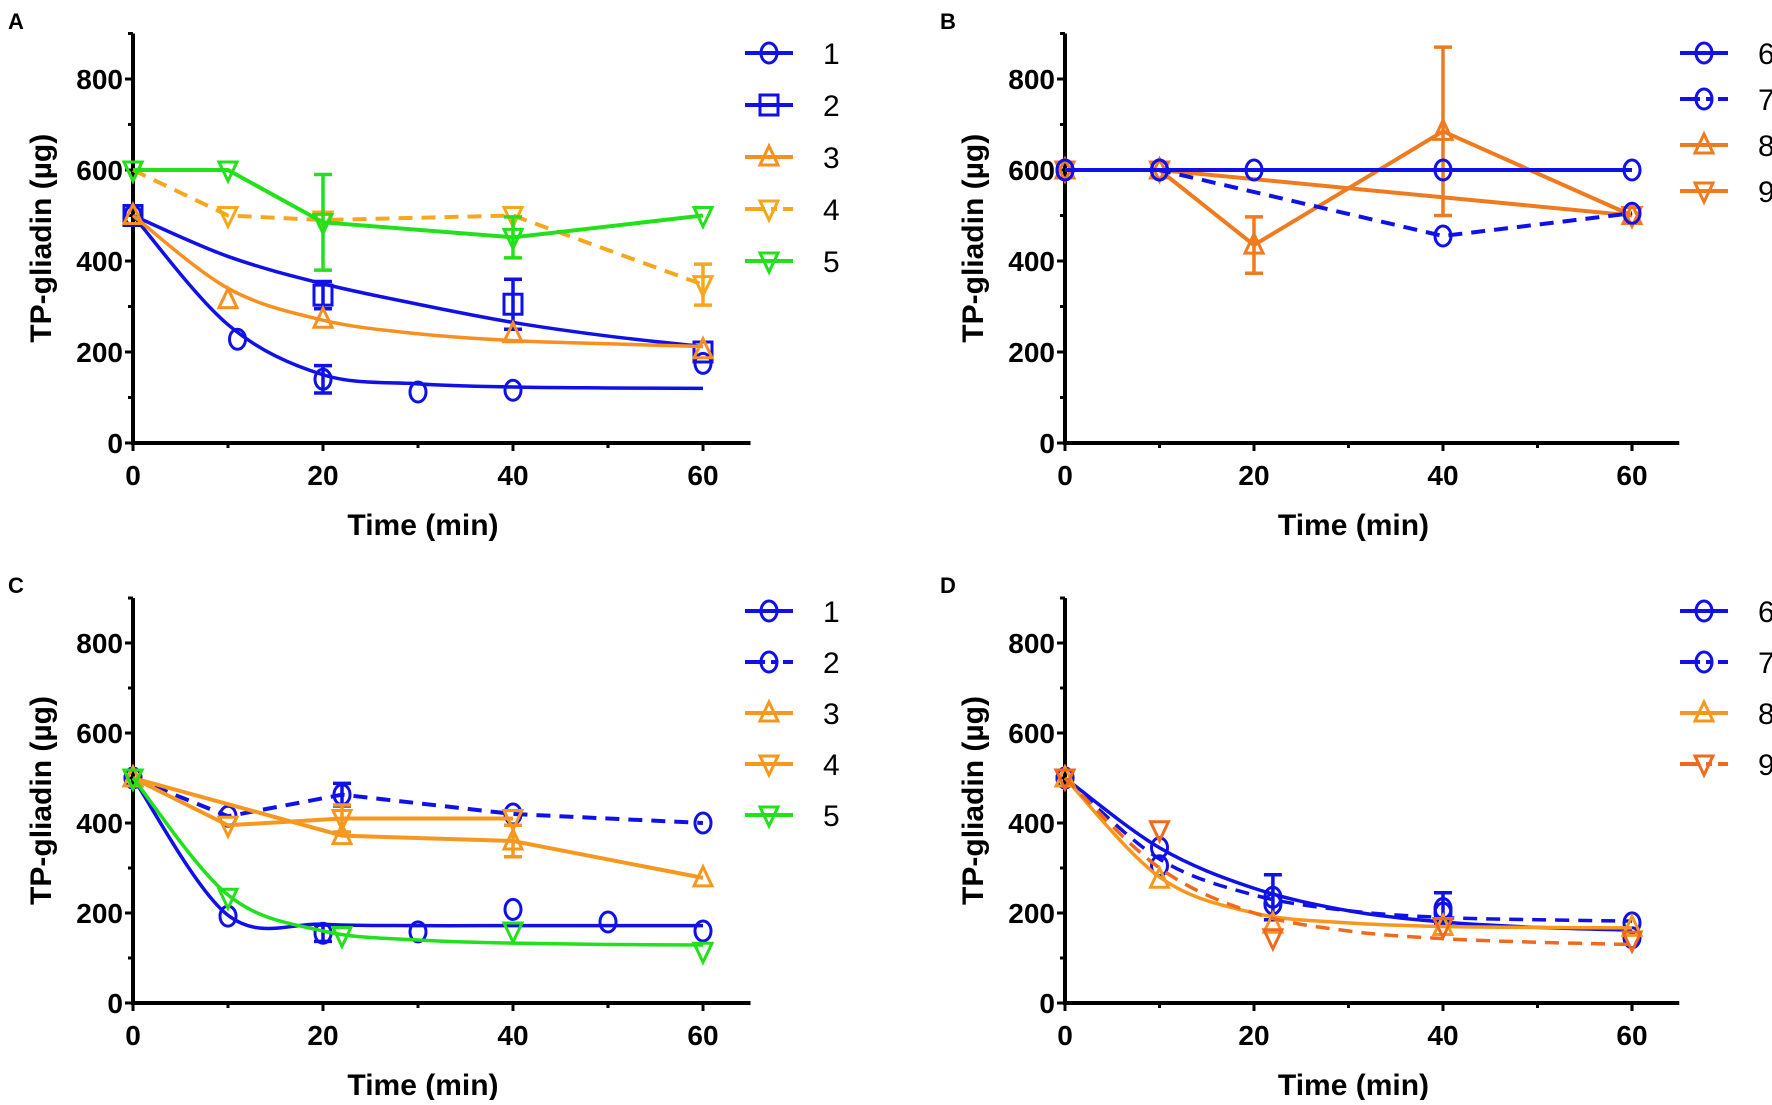 The image size is (1772, 1105). I want to click on legend-label: 5, so click(831, 262).